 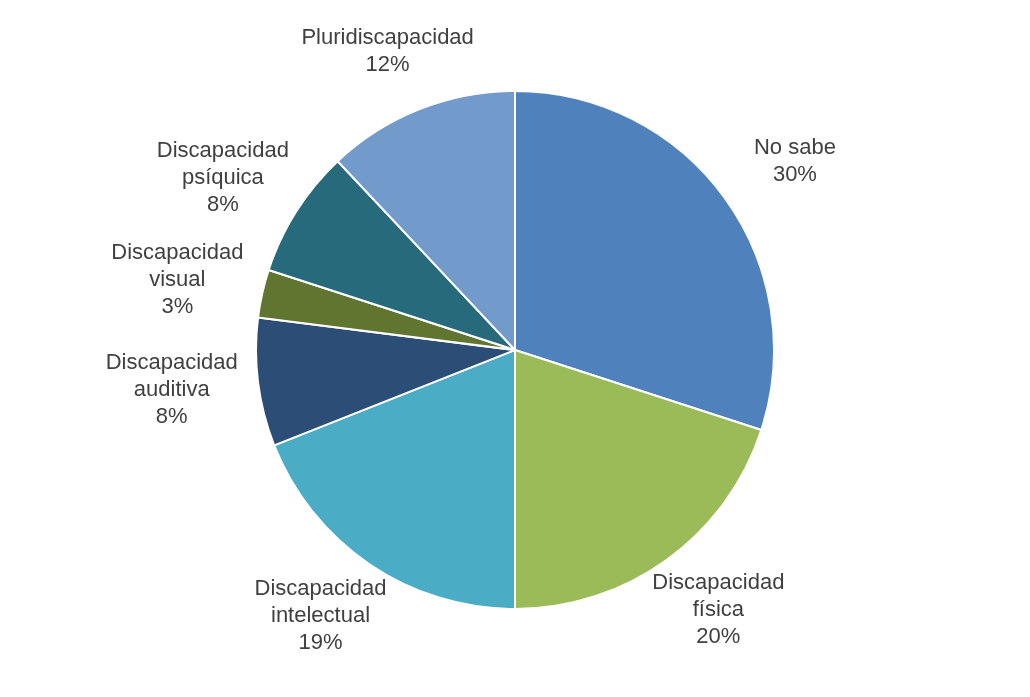 What do you see at coordinates (320, 641) in the screenshot?
I see `data-label: 19%` at bounding box center [320, 641].